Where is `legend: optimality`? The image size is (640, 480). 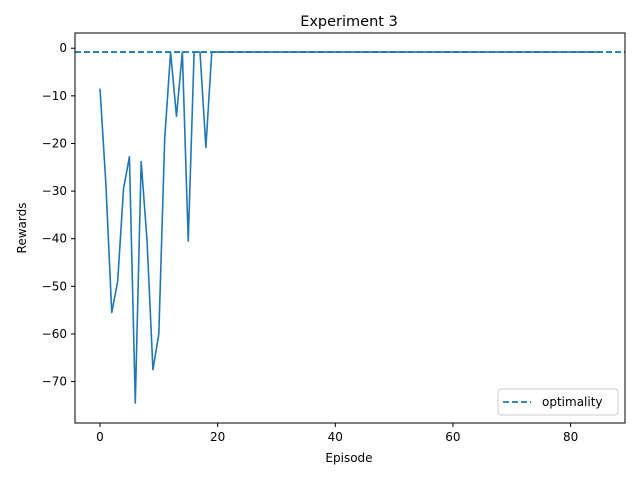
legend: optimality is located at coordinates (558, 402).